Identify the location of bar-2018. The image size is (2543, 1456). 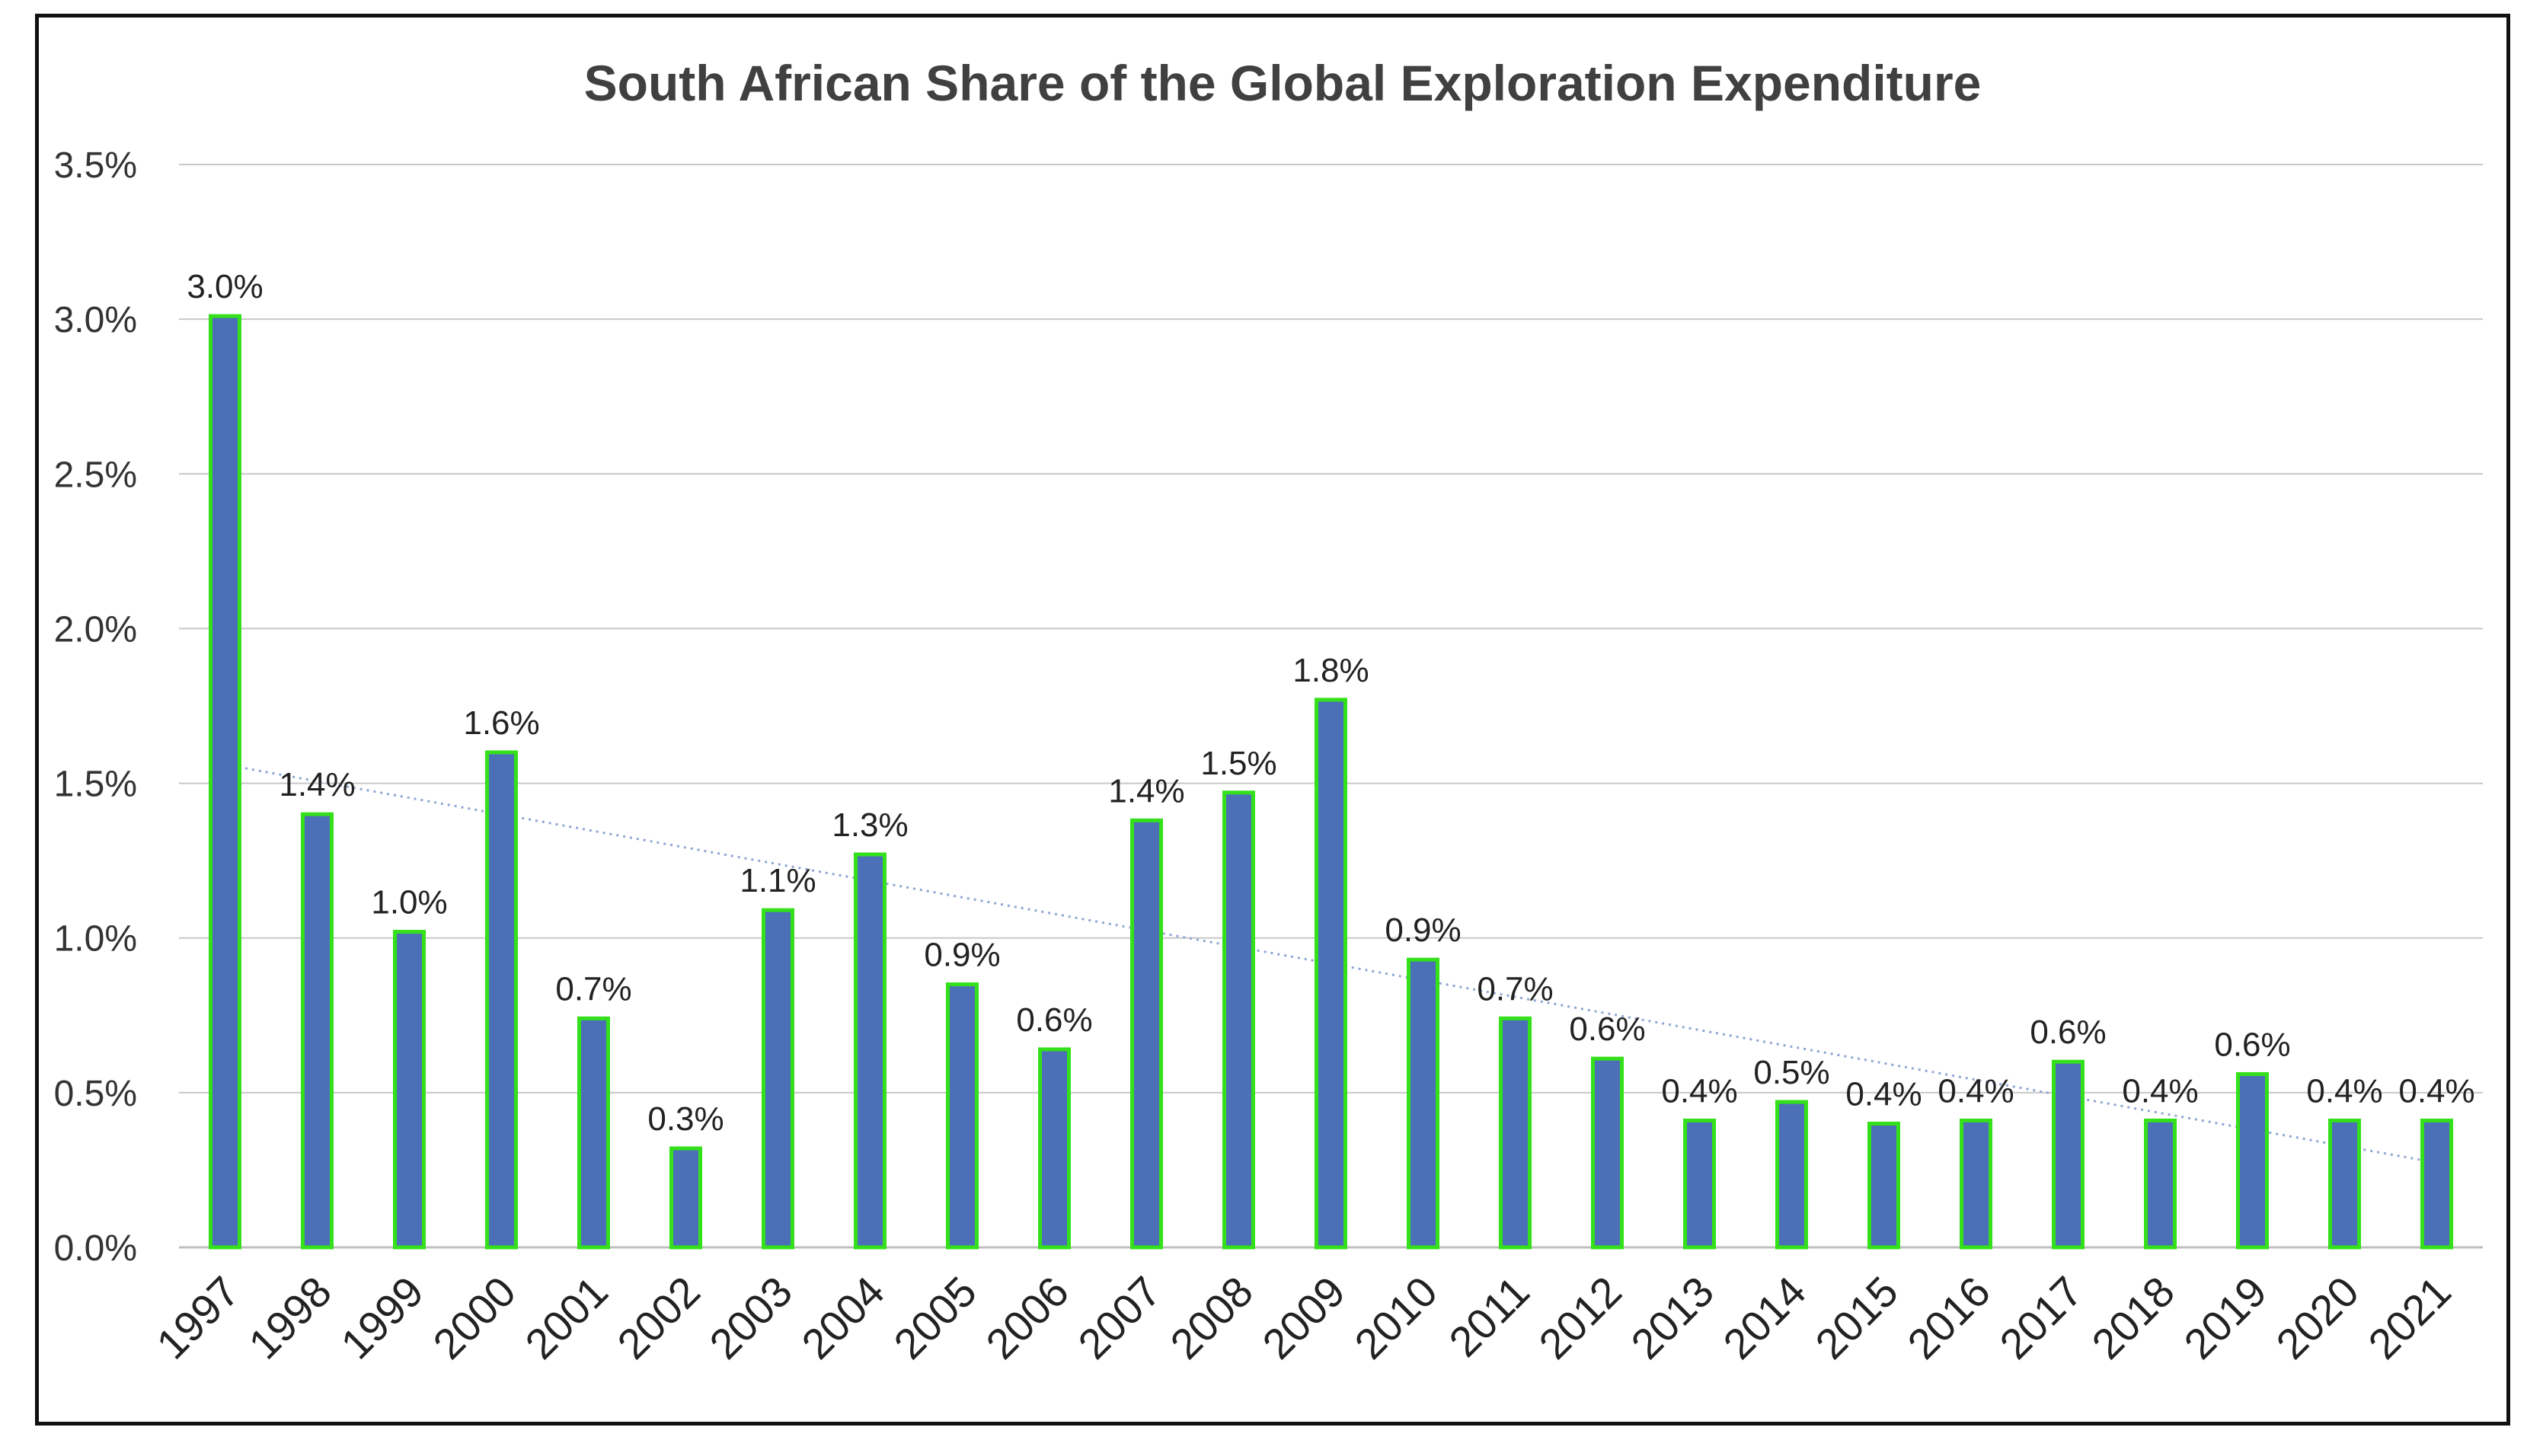
(2160, 1184).